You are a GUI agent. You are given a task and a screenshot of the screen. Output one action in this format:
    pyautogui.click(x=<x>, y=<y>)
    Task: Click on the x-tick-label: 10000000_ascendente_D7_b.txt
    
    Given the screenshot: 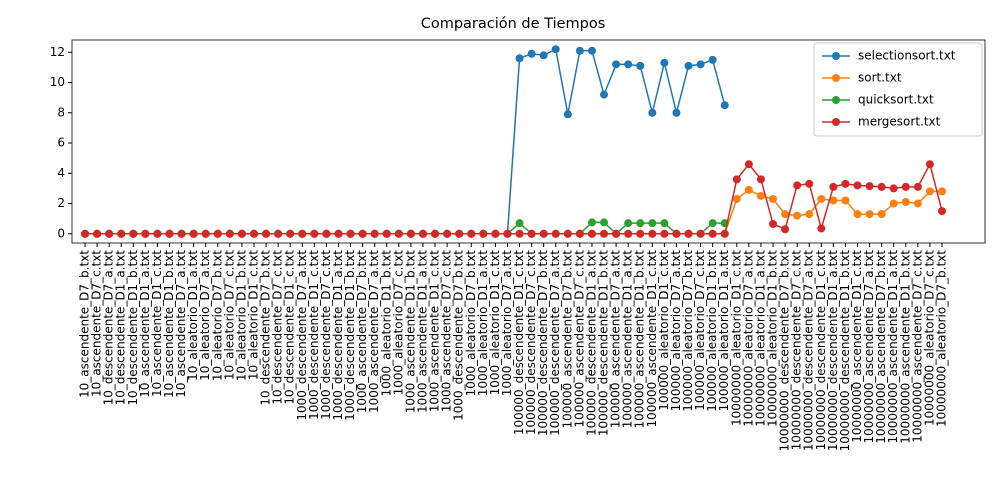 What is the action you would take?
    pyautogui.click(x=881, y=347)
    